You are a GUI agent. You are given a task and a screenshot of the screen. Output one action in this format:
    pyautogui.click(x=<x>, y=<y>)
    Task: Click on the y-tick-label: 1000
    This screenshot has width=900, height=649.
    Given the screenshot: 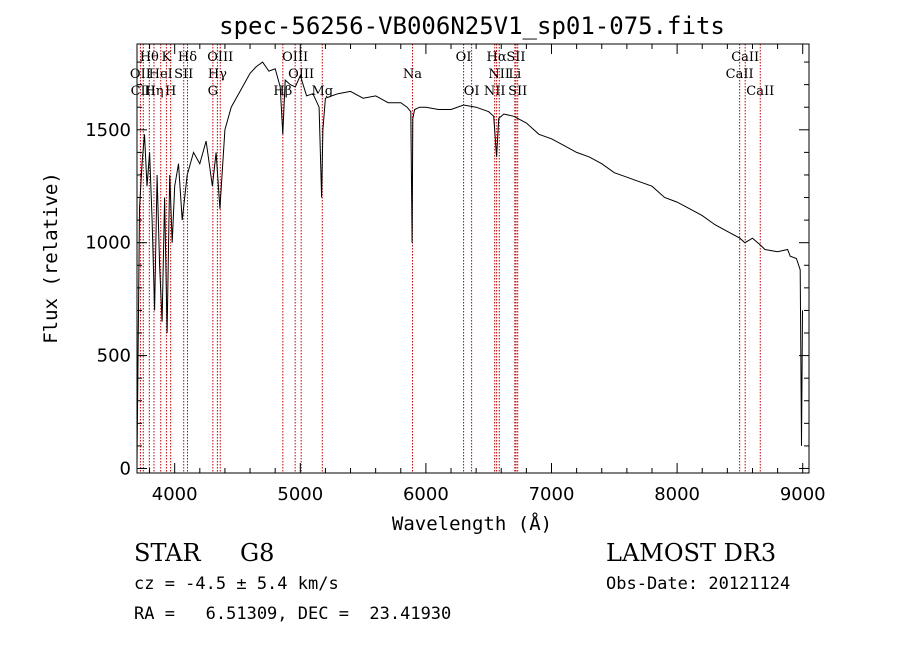 What is the action you would take?
    pyautogui.click(x=108, y=243)
    